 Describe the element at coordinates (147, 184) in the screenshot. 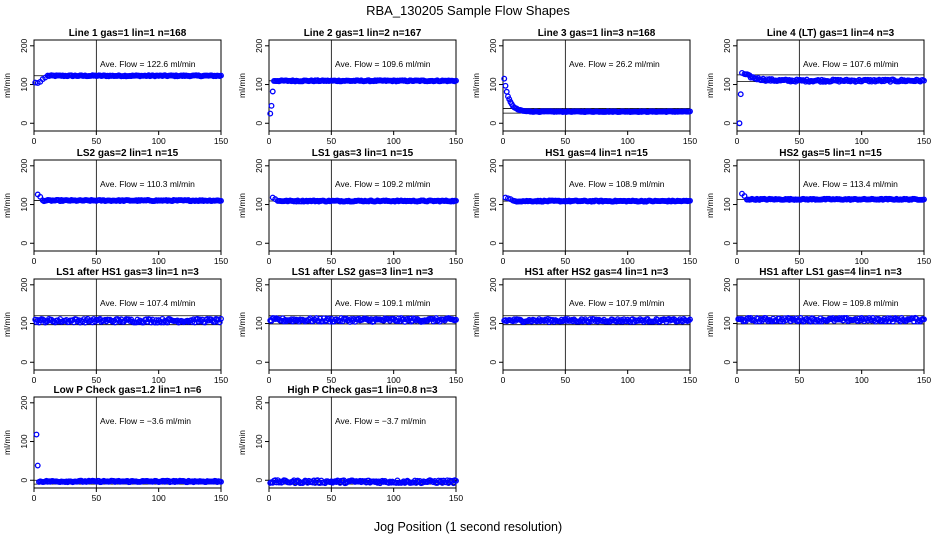

I see `average-flow-annotation: Ave. Flow = 110.3 ml/min` at that location.